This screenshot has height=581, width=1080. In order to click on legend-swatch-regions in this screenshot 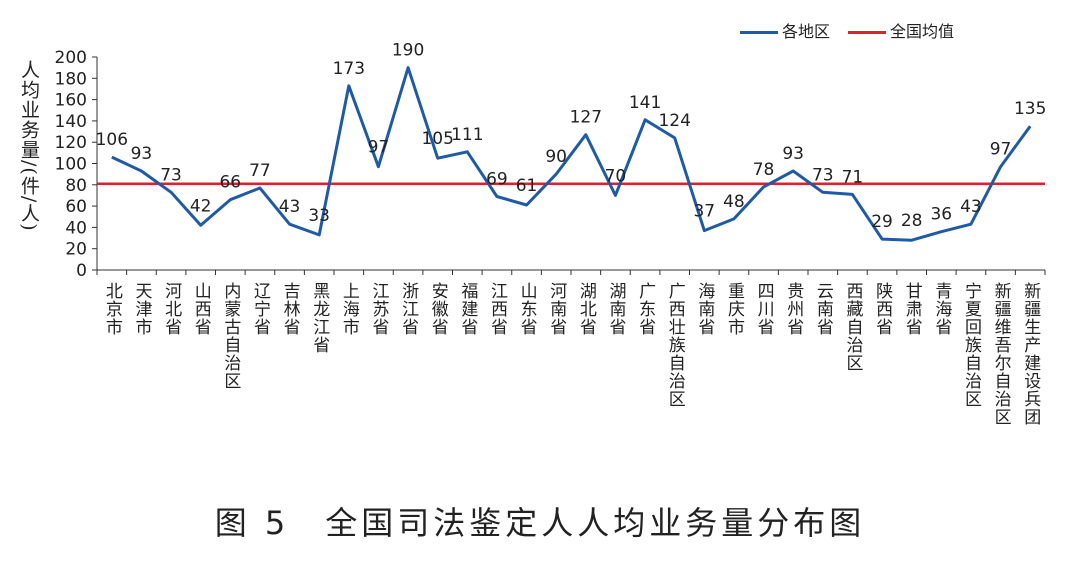, I will do `click(759, 32)`.